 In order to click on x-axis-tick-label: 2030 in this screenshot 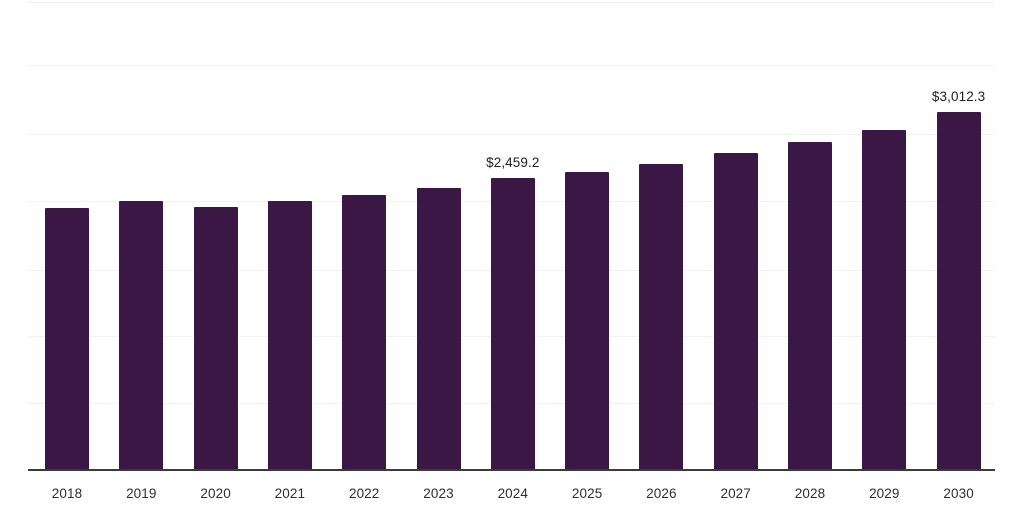, I will do `click(958, 493)`.